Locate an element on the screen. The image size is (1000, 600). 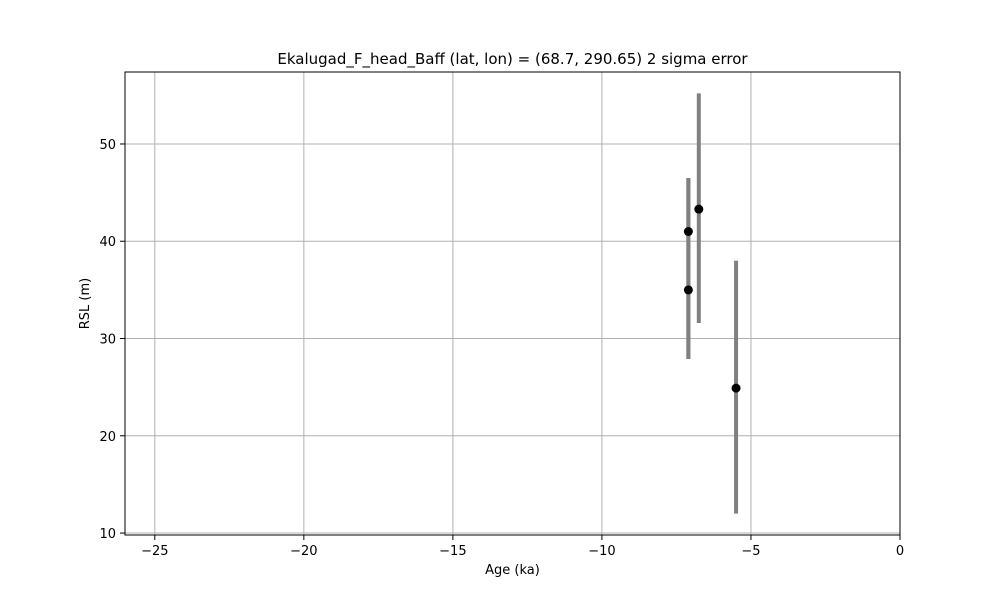
data-marks is located at coordinates (712, 303).